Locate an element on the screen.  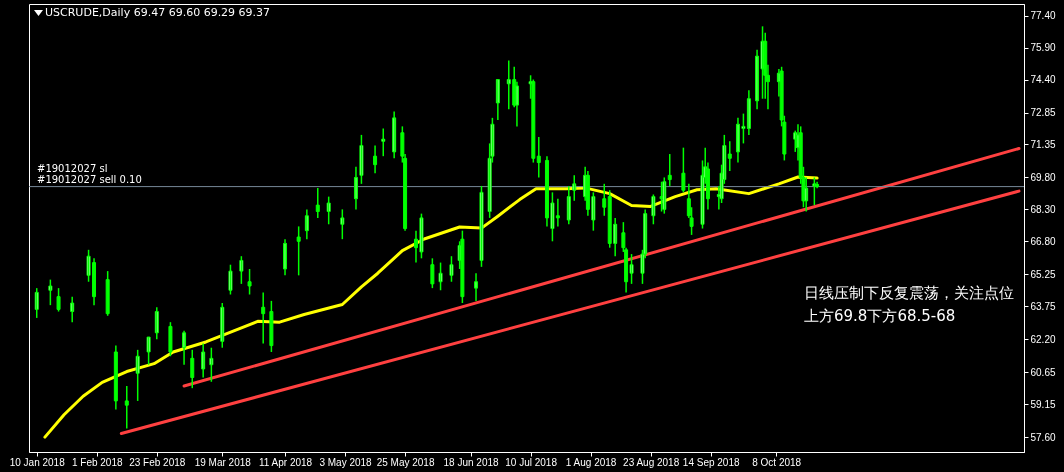
x-tick-label: 3 May 2018 is located at coordinates (346, 462).